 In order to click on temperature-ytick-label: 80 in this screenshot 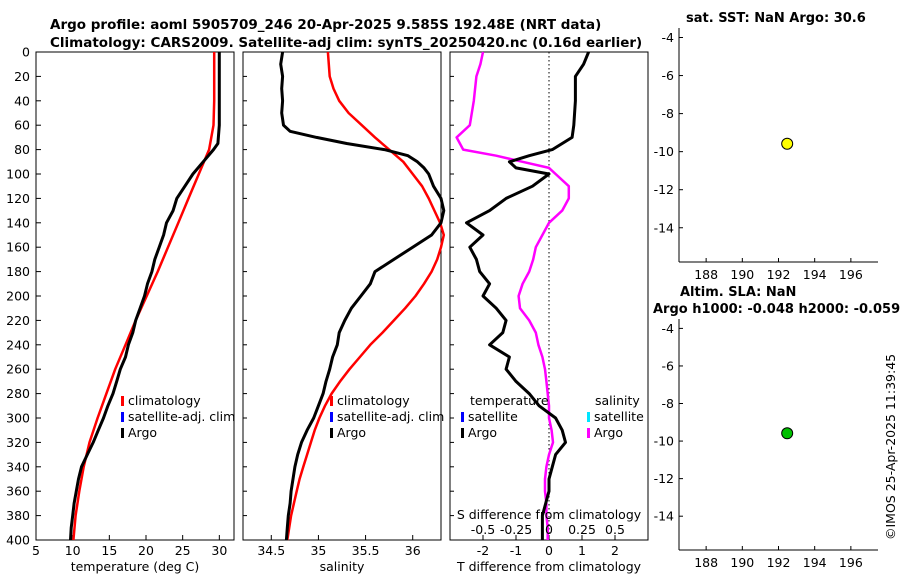, I will do `click(22, 149)`.